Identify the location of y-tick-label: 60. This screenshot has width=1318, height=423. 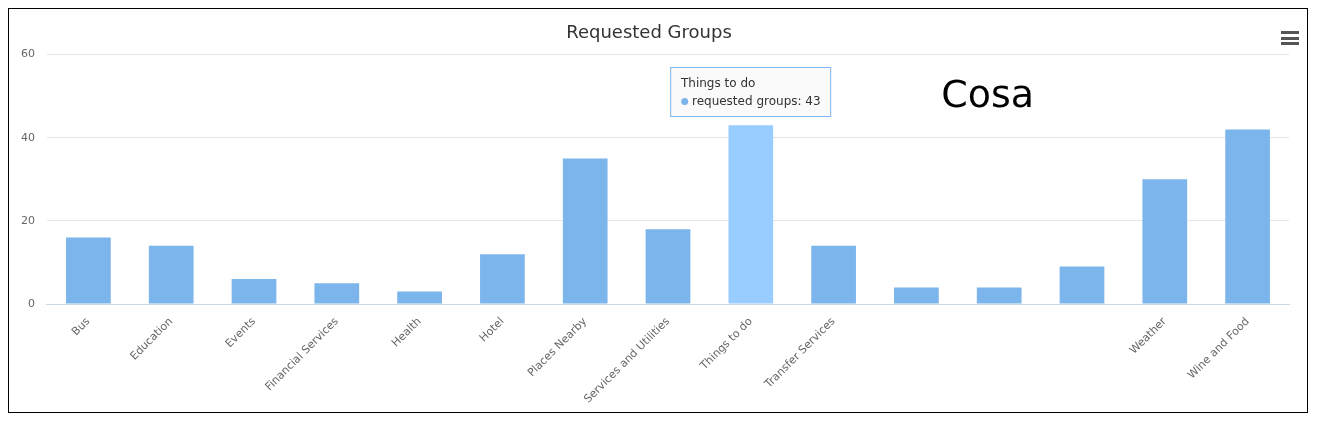
(28, 54).